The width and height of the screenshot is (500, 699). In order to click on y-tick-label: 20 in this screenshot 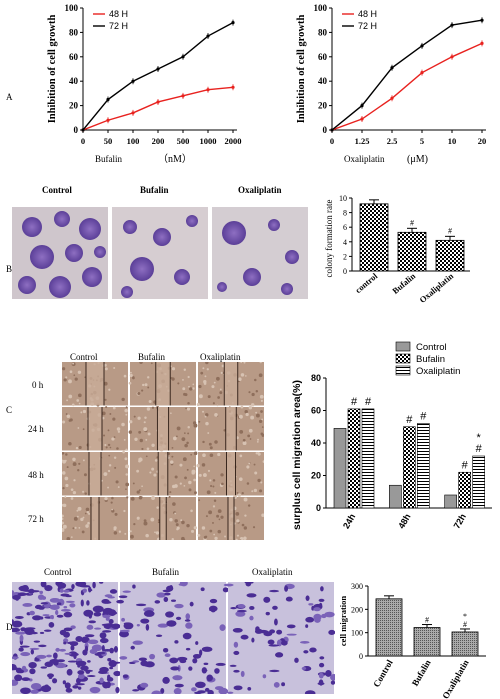, I will do `click(316, 476)`.